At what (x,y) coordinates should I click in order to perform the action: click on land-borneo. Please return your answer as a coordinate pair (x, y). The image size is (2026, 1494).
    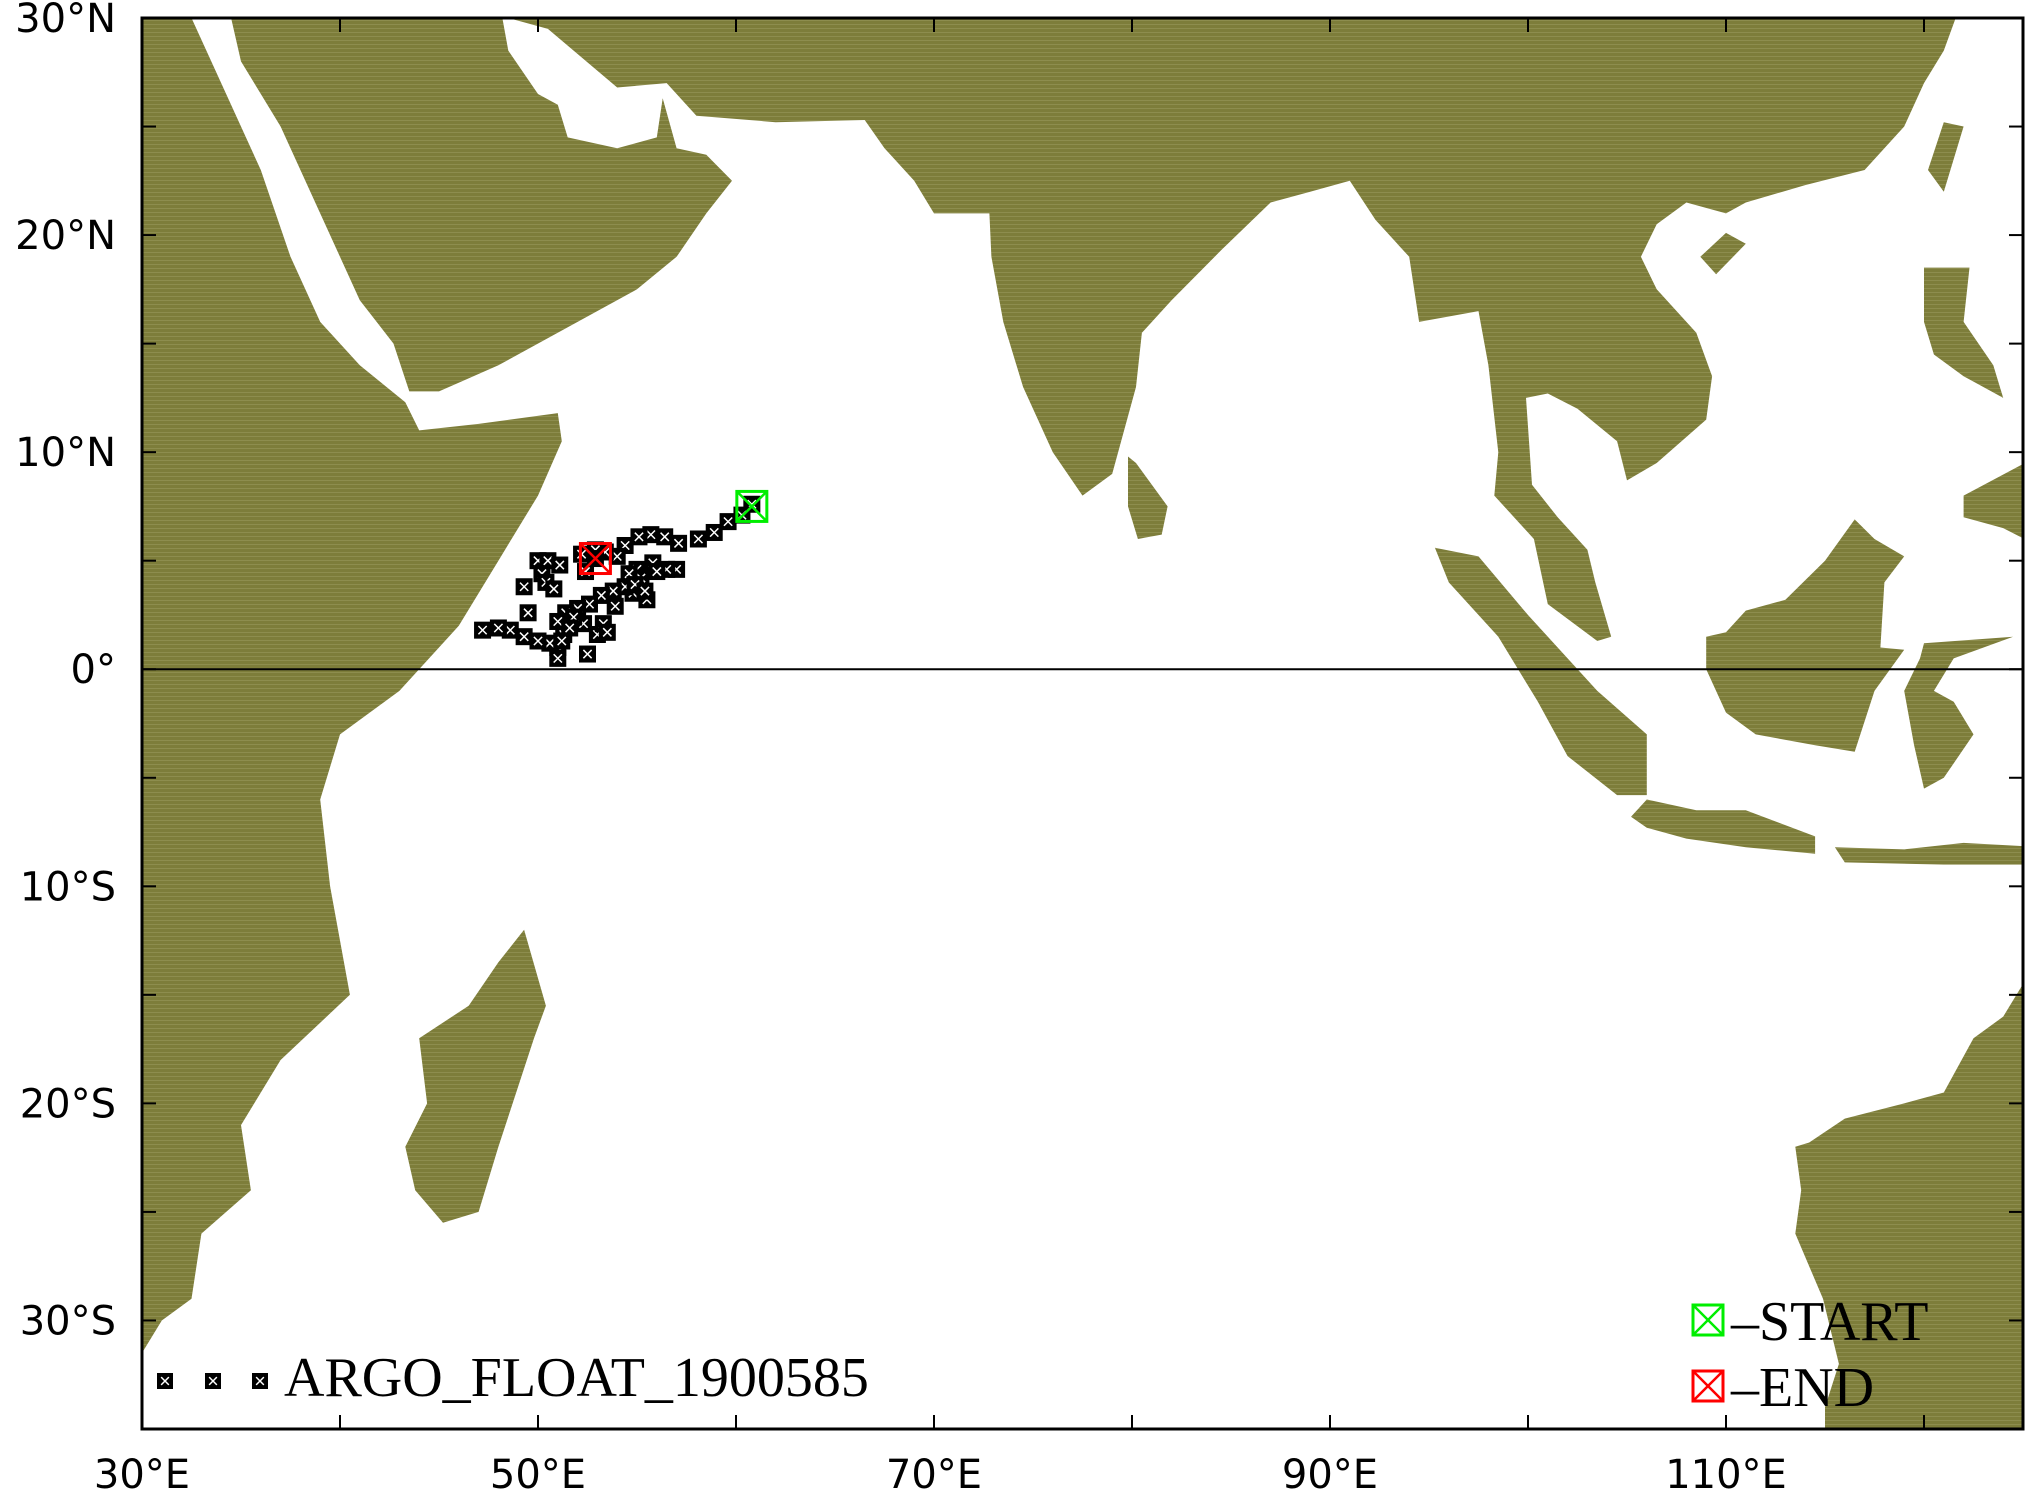
    Looking at the image, I should click on (1805, 635).